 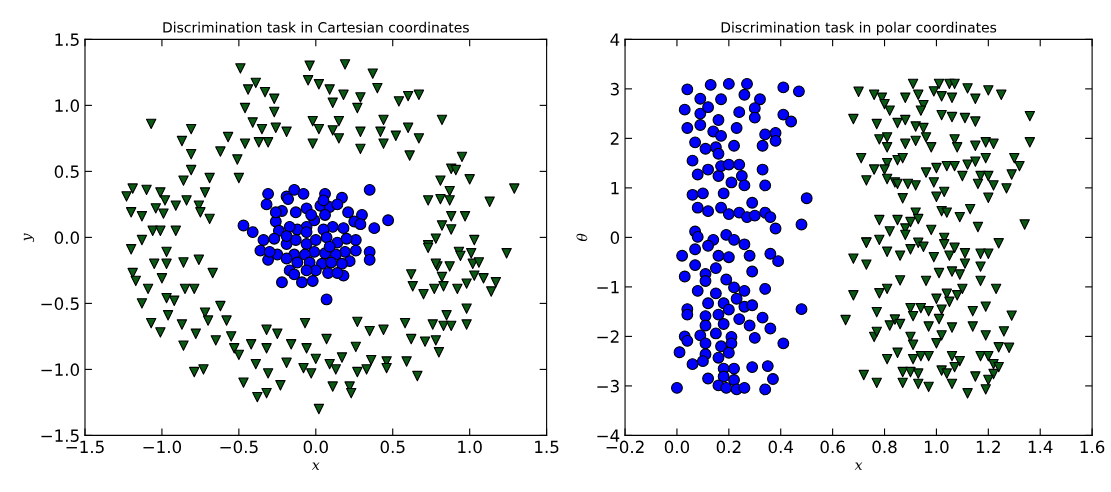 What do you see at coordinates (614, 89) in the screenshot?
I see `y-tick-label: 3` at bounding box center [614, 89].